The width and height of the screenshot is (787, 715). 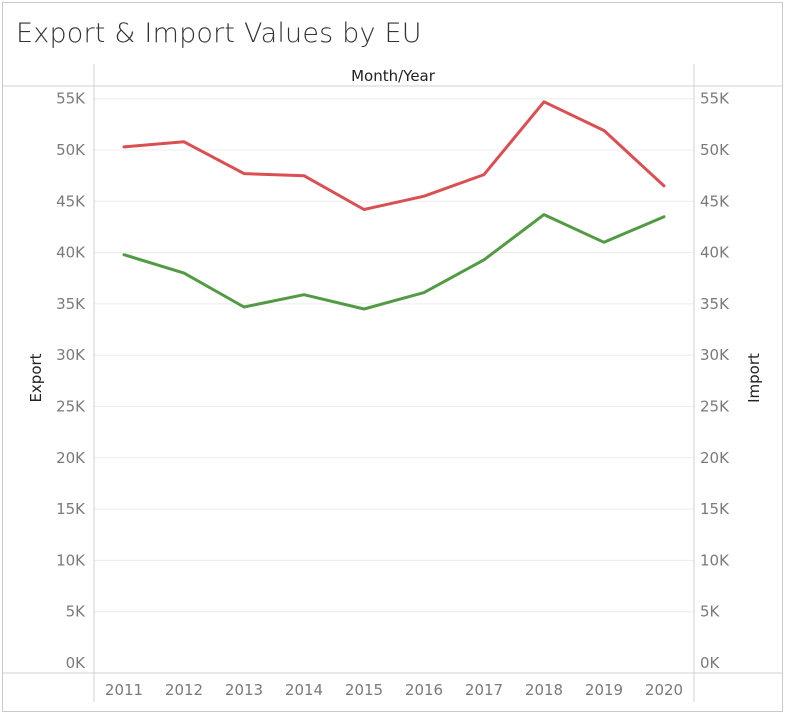 I want to click on left-tick-label: 15K, so click(x=71, y=509).